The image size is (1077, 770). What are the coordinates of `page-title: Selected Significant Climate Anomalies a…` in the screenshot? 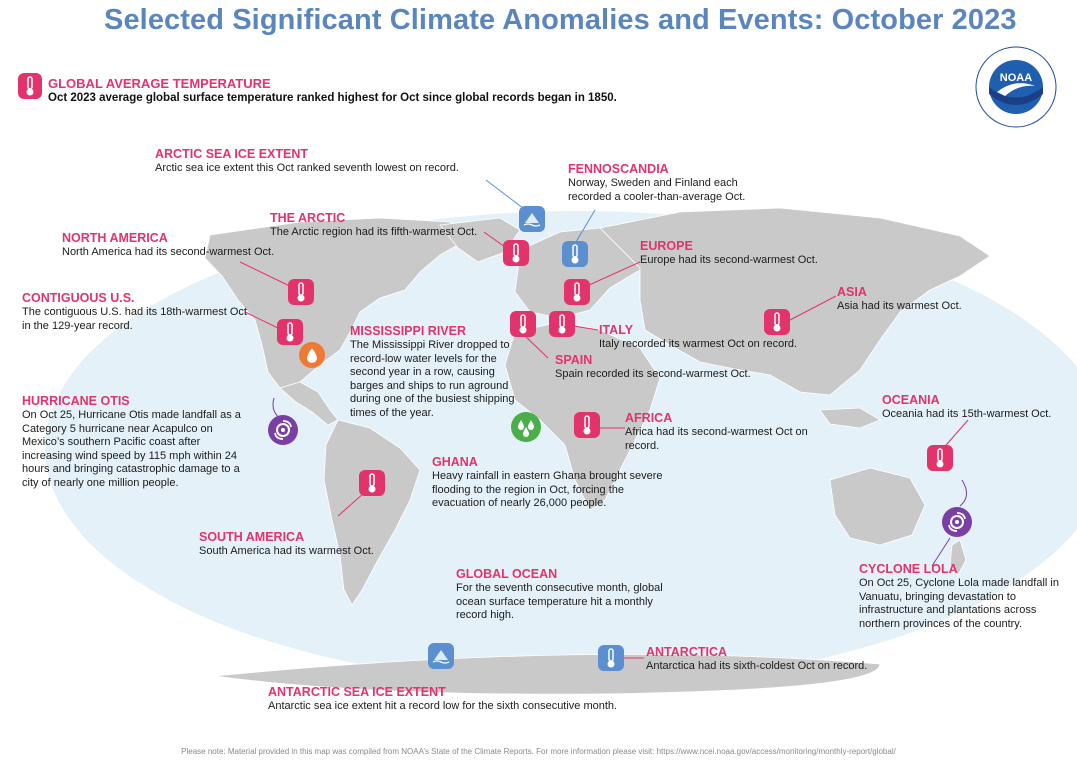 It's located at (560, 20).